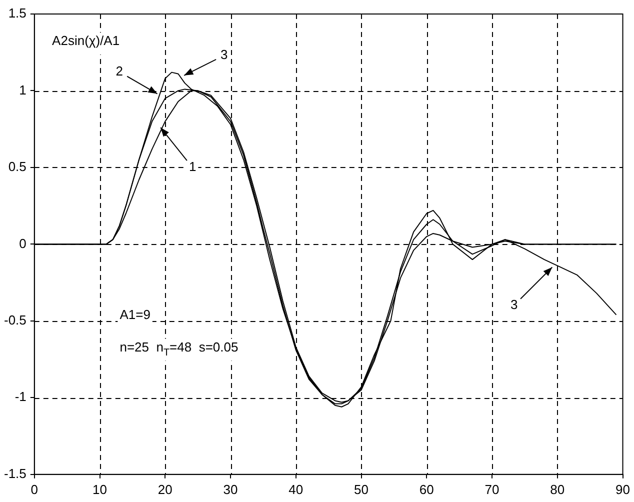 This screenshot has height=502, width=634. Describe the element at coordinates (192, 166) in the screenshot. I see `annotation: 1` at that location.